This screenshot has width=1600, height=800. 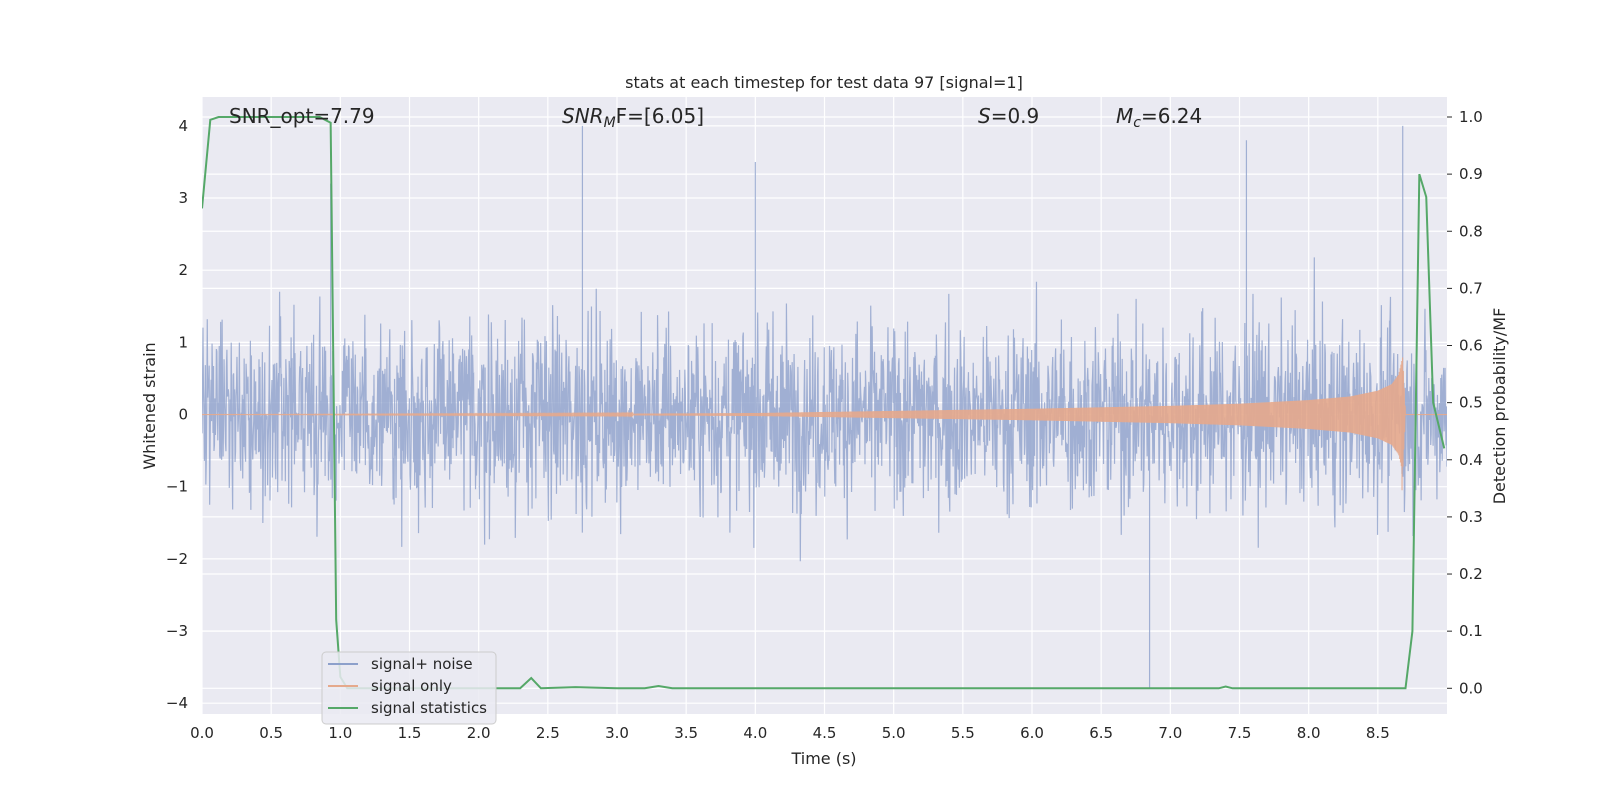 What do you see at coordinates (984, 116) in the screenshot?
I see `annotation-s-main: S` at bounding box center [984, 116].